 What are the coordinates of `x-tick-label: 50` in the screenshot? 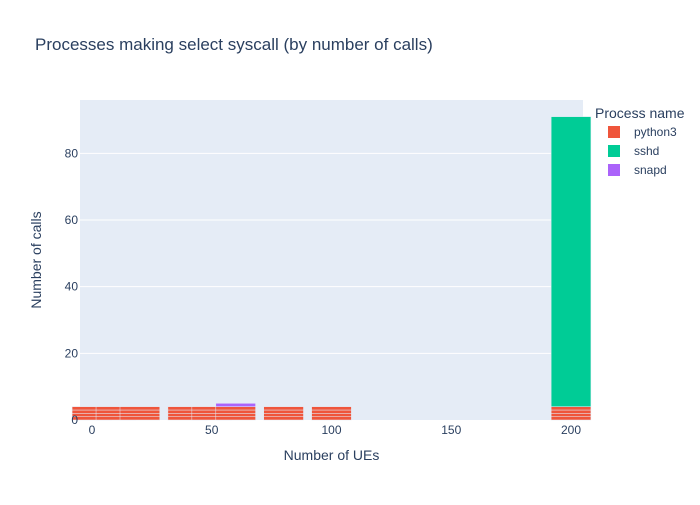 It's located at (212, 430).